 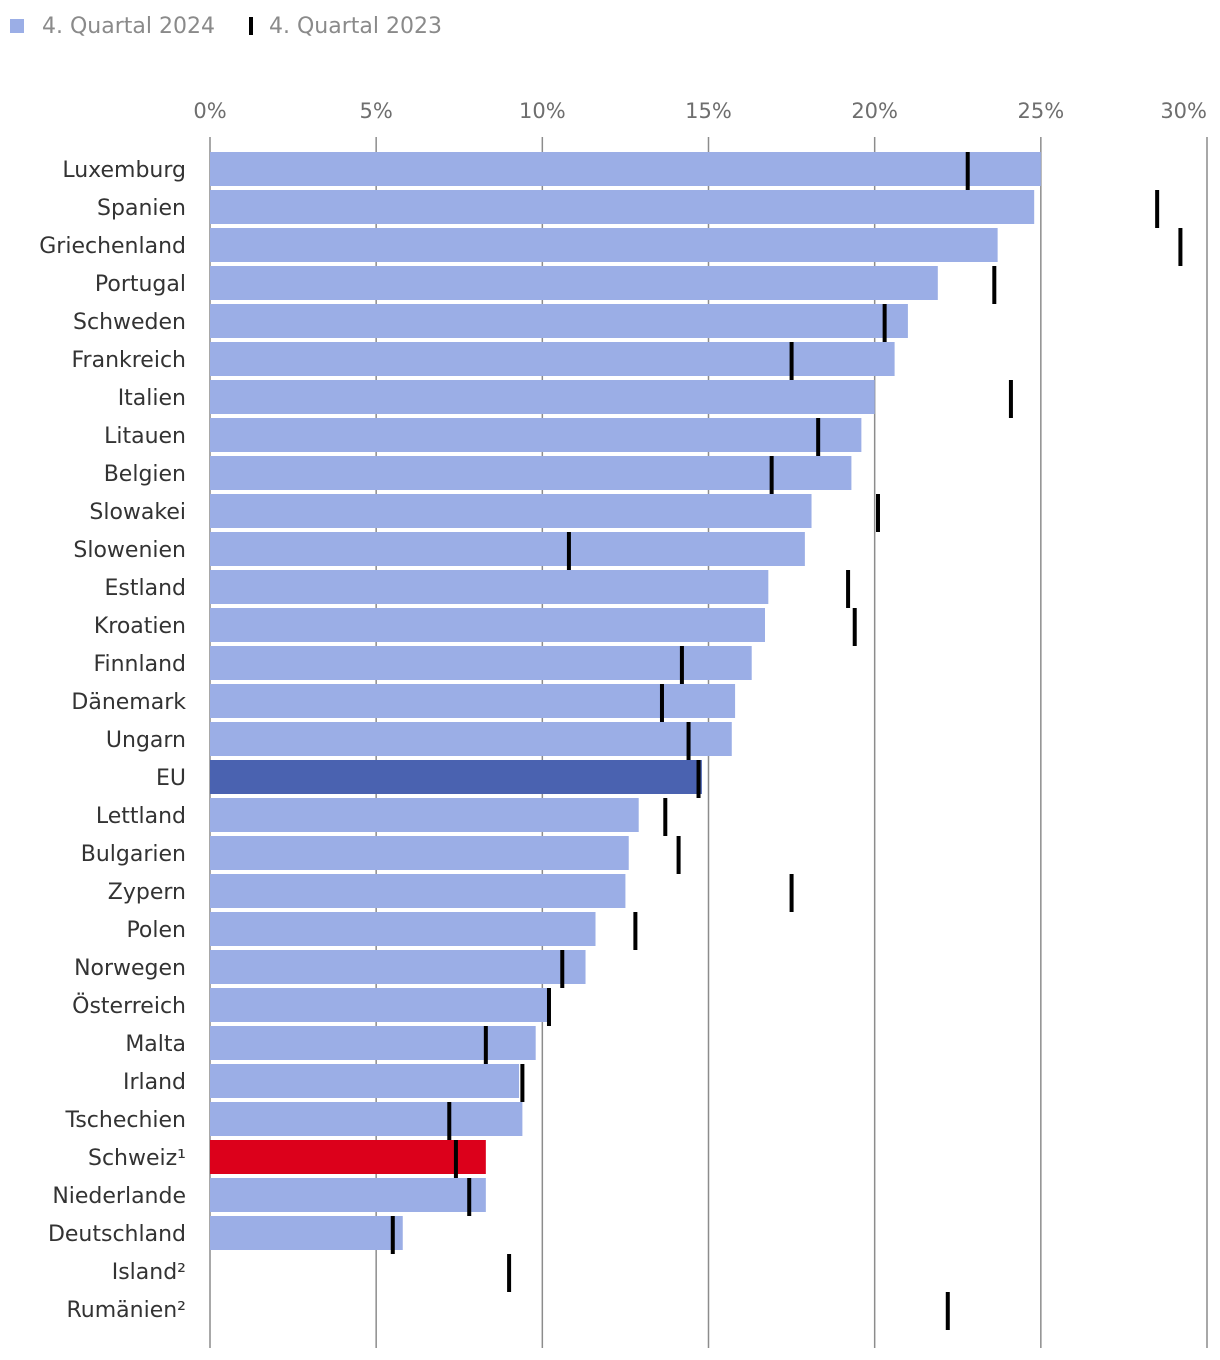 What do you see at coordinates (306, 1233) in the screenshot?
I see `bar-deutschland` at bounding box center [306, 1233].